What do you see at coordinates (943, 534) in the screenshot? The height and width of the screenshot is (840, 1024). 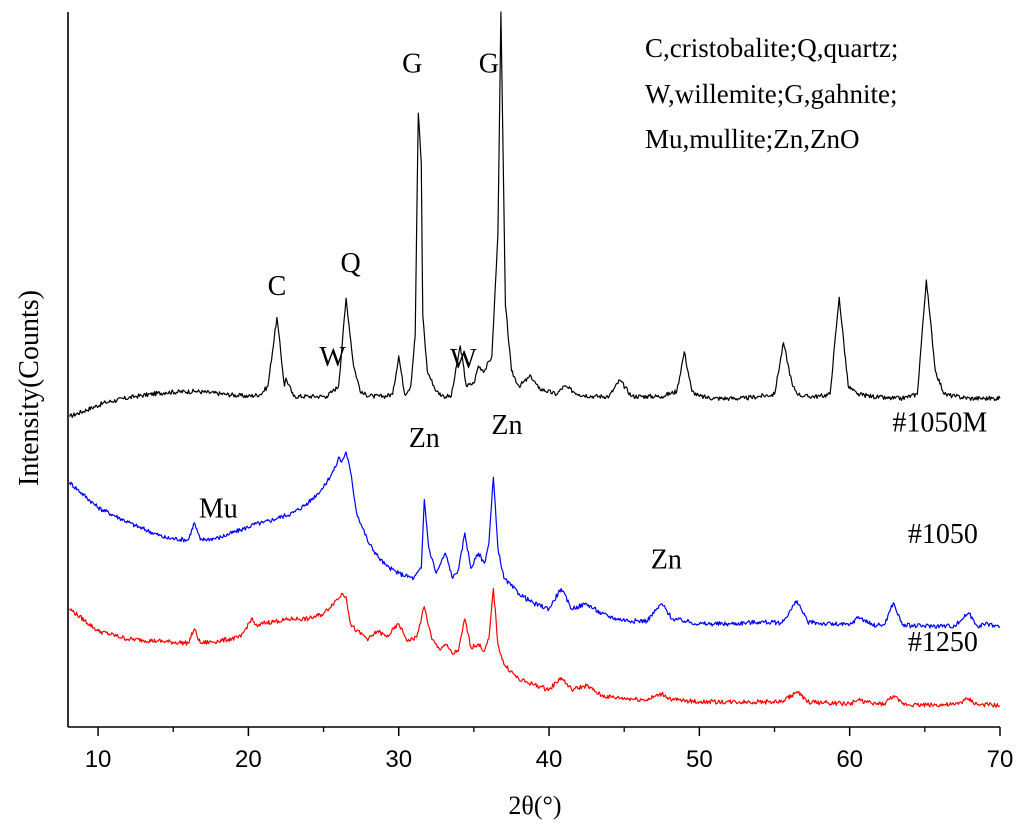 I see `sample-label: #1050` at bounding box center [943, 534].